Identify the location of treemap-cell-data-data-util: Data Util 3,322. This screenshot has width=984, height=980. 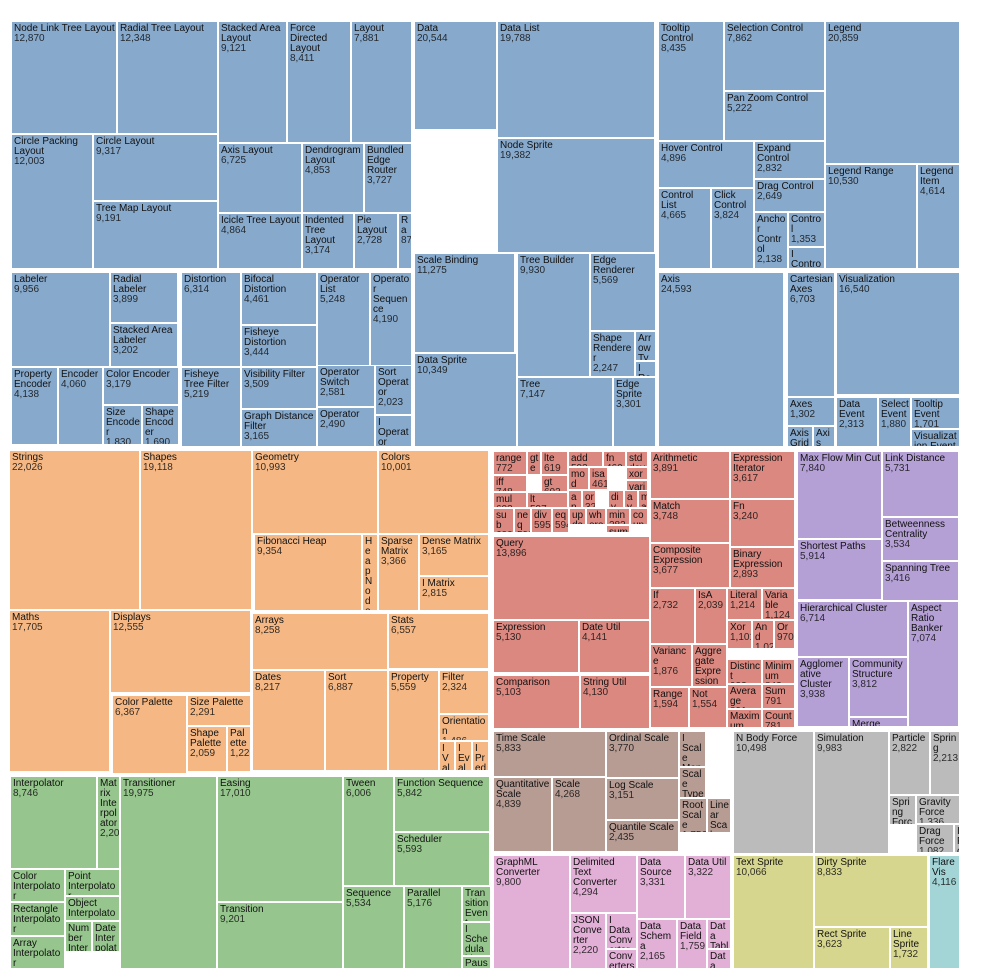
(708, 887).